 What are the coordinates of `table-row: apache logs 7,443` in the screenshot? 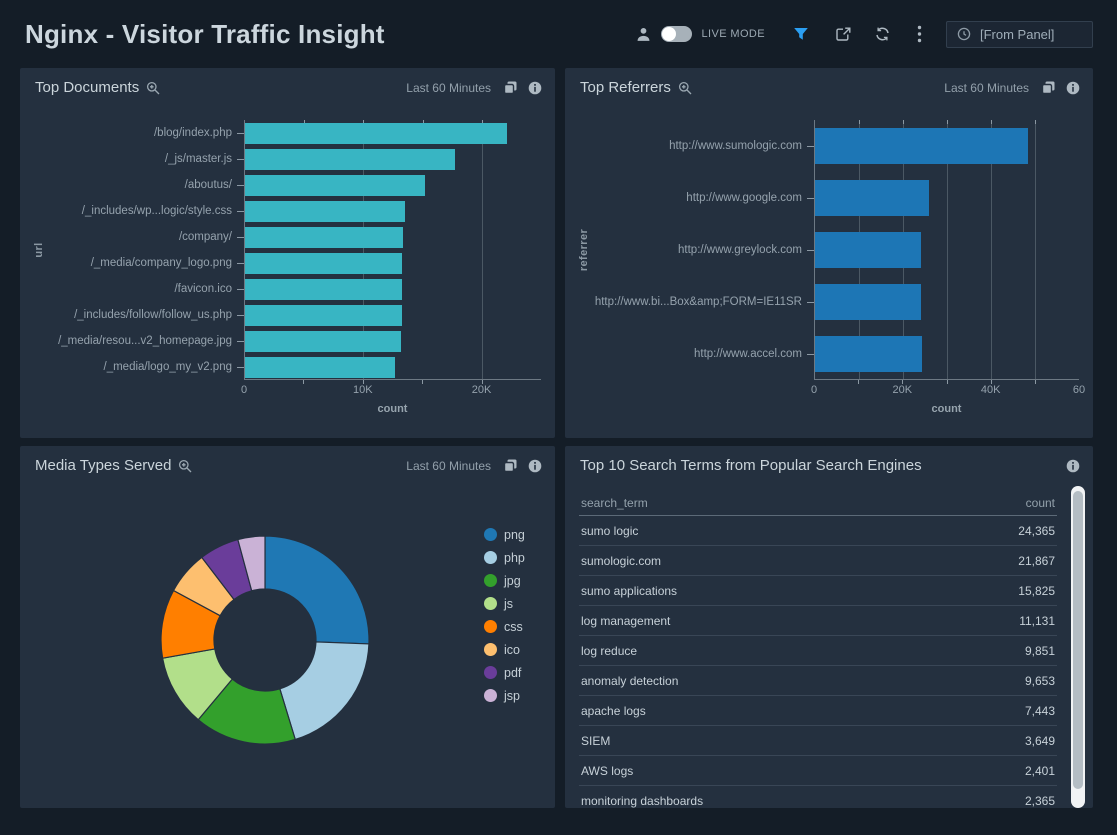 It's located at (818, 711).